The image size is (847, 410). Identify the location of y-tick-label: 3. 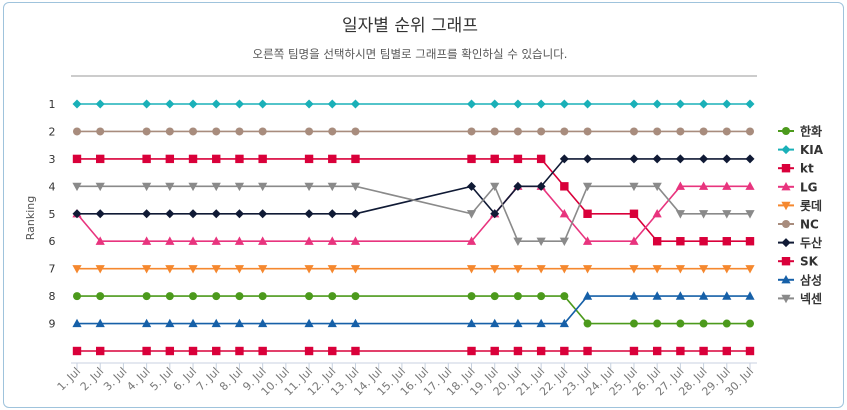
(52, 159).